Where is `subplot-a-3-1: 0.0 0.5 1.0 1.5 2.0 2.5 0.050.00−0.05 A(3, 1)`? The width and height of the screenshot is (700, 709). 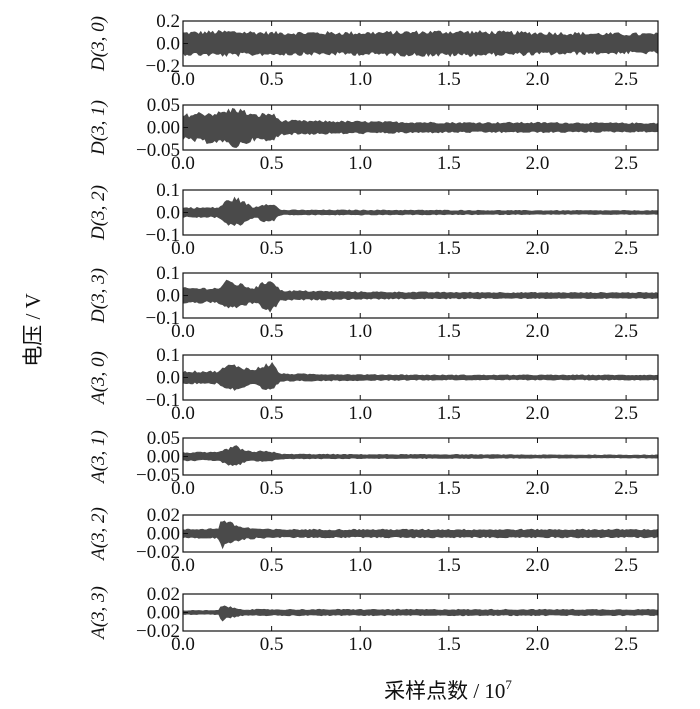 subplot-a-3-1: 0.0 0.5 1.0 1.5 2.0 2.5 0.050.00−0.05 A(3, 1) is located at coordinates (373, 463).